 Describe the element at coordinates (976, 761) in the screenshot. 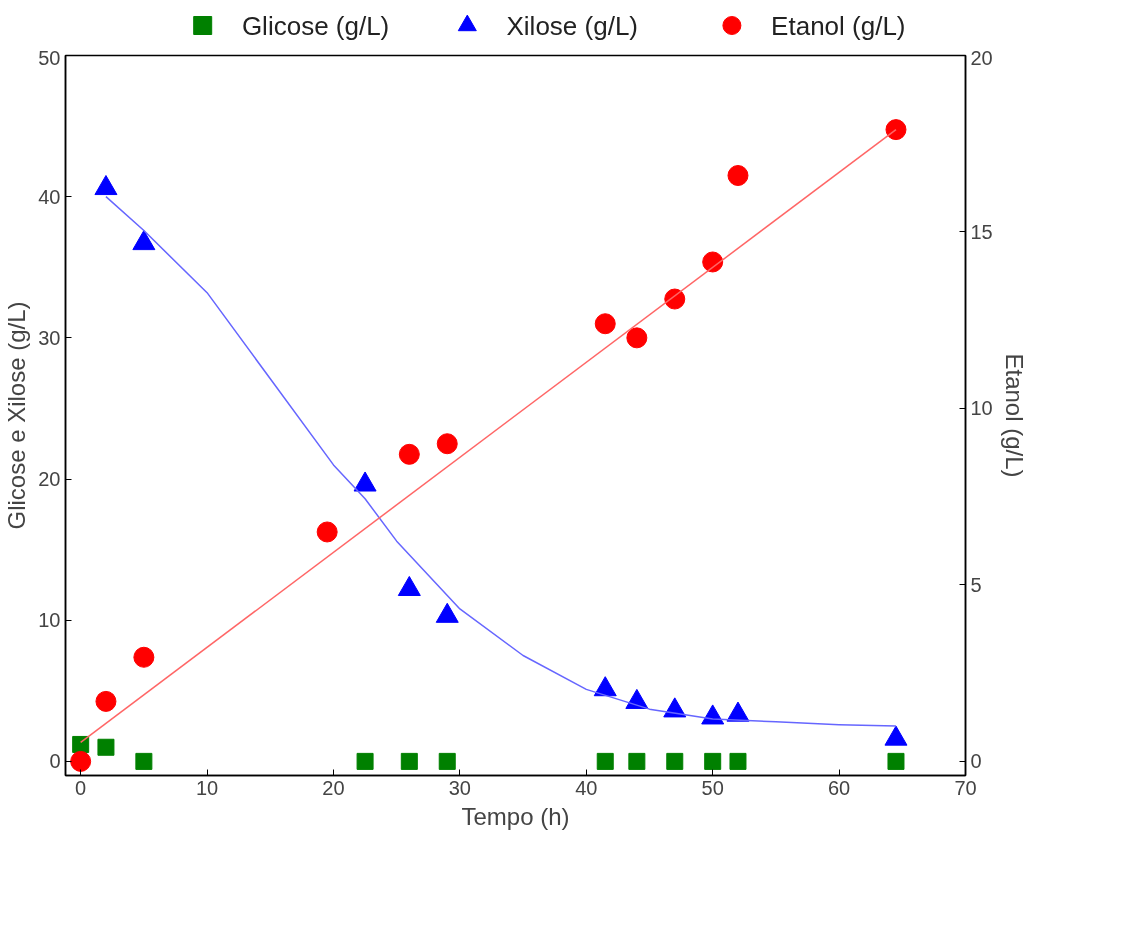

I see `y2-tick-label: 0` at that location.